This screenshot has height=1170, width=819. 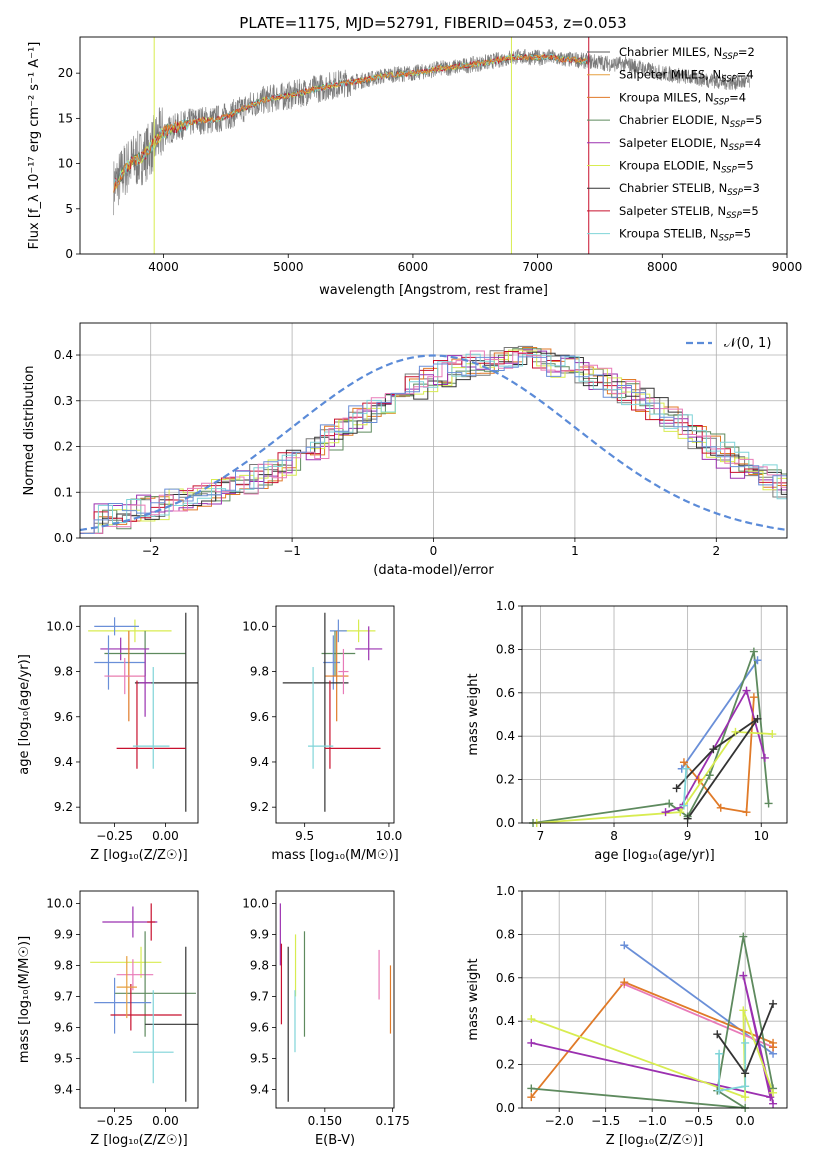 I want to click on x-tick-label: −0.5, so click(x=698, y=1121).